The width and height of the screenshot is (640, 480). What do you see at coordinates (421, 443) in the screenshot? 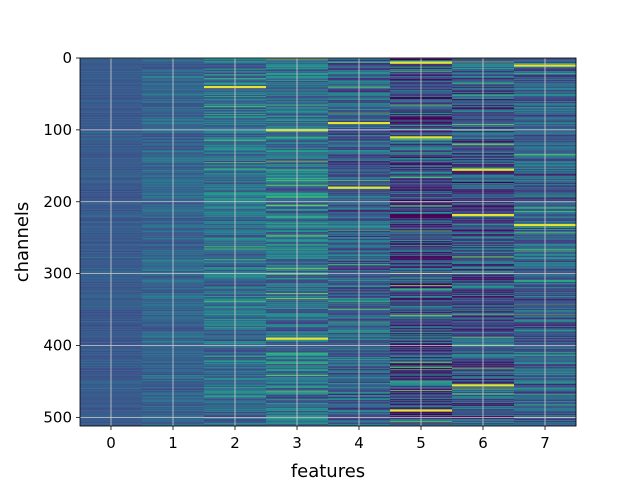
I see `x-tick-label: 5` at bounding box center [421, 443].